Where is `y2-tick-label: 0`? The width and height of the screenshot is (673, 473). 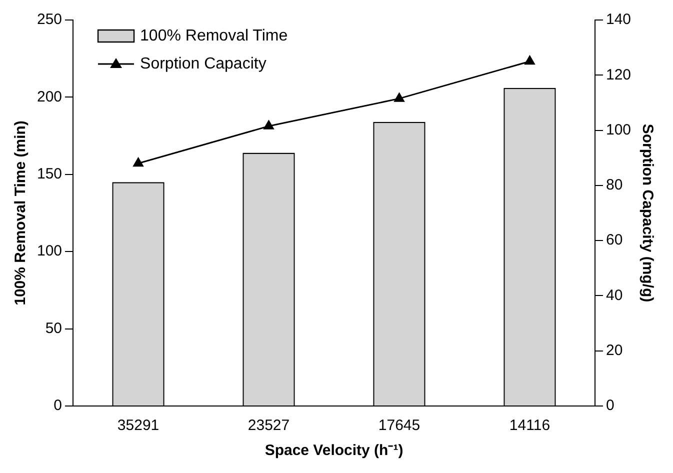
y2-tick-label: 0 is located at coordinates (610, 405).